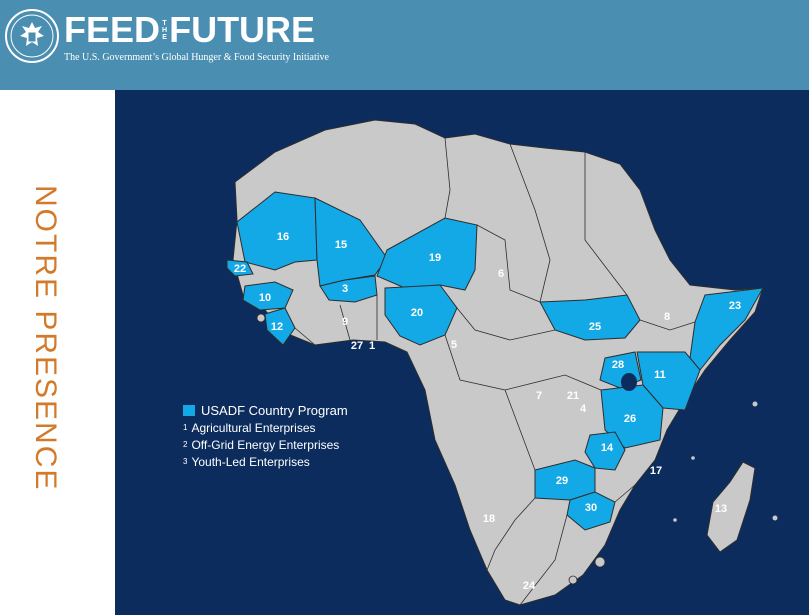  I want to click on label-16: 16, so click(283, 237).